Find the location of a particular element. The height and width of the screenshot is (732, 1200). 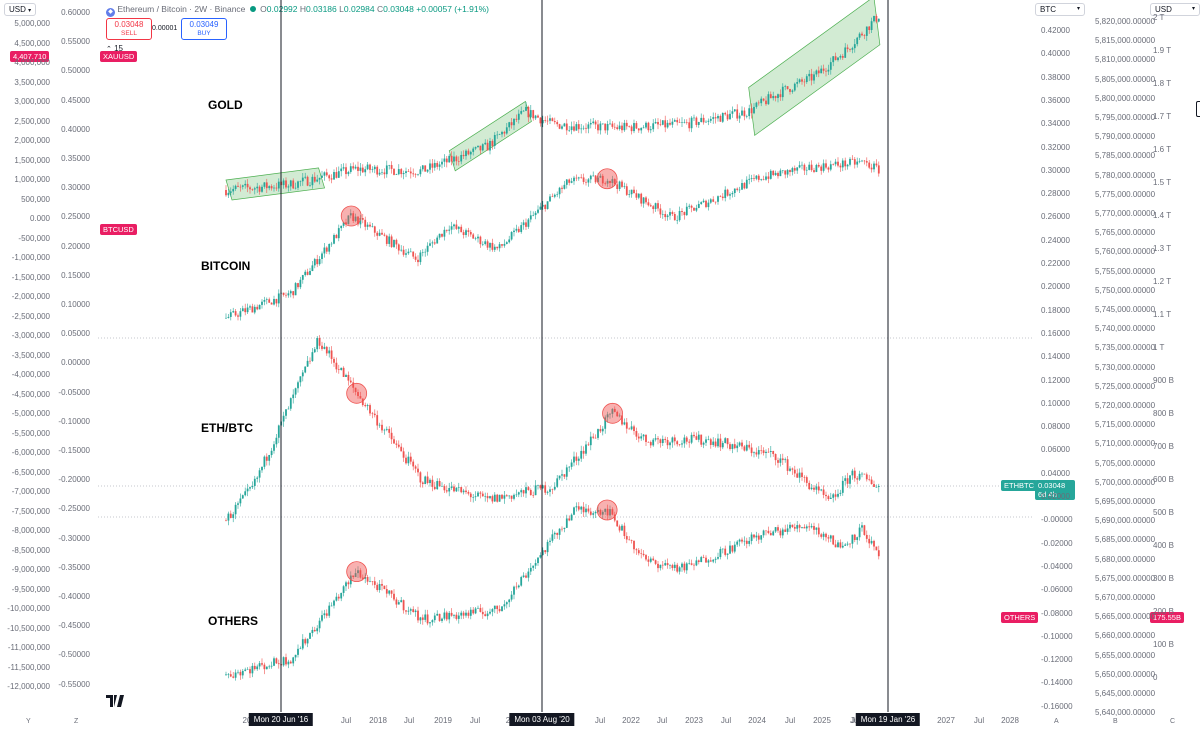

scroll-handle is located at coordinates (1198, 109).